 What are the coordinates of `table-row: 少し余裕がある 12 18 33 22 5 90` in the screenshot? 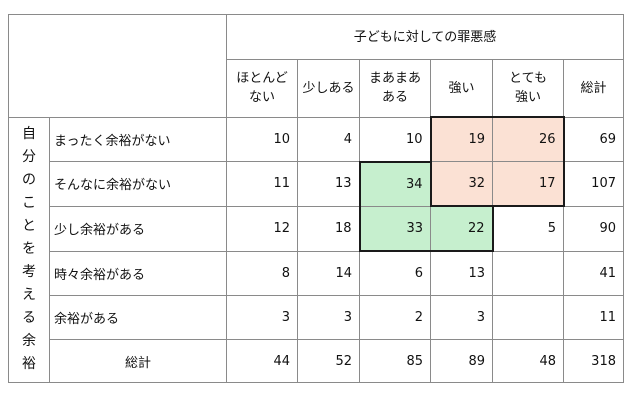 It's located at (316, 228).